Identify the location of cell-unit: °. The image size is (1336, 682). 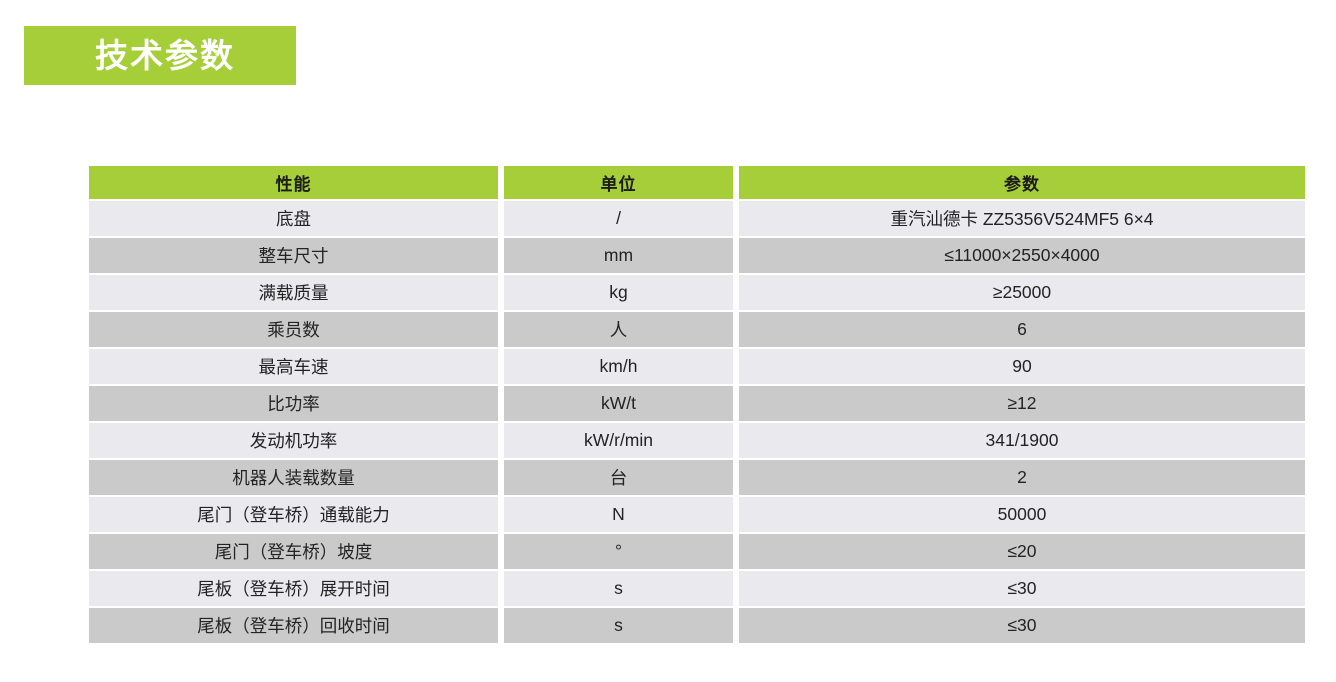
(618, 551).